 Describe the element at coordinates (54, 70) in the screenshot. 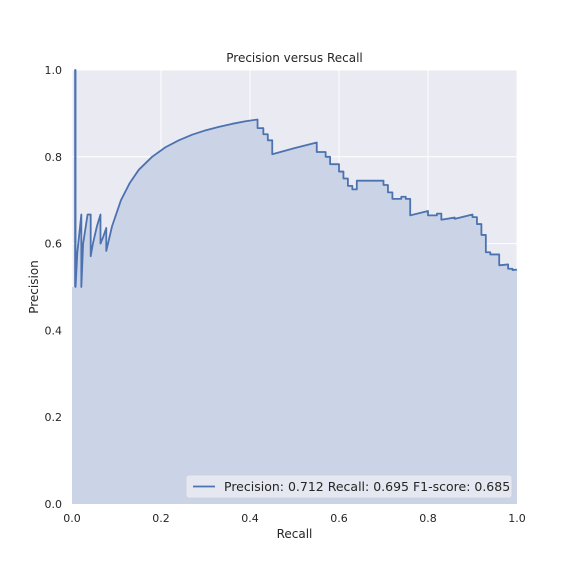

I see `y-tick-label: 1.0` at that location.